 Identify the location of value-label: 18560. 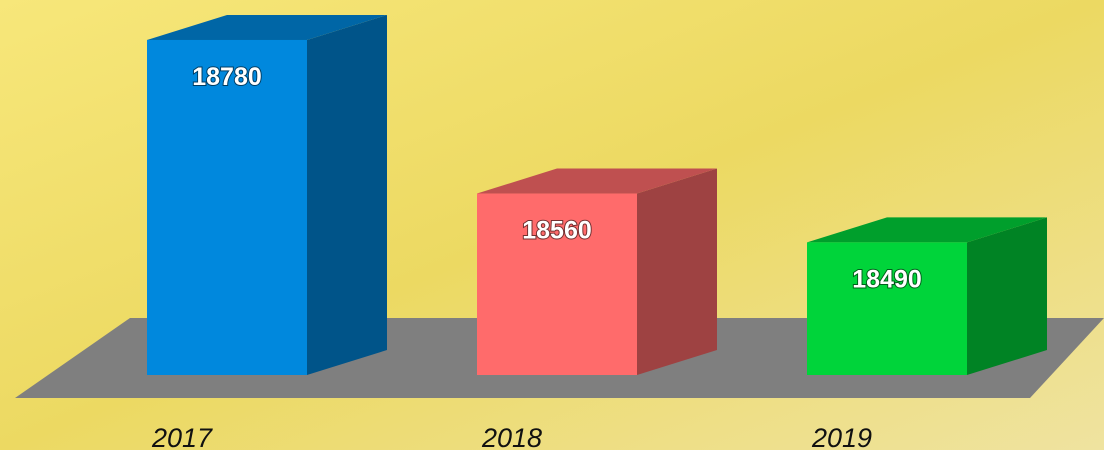
(557, 231).